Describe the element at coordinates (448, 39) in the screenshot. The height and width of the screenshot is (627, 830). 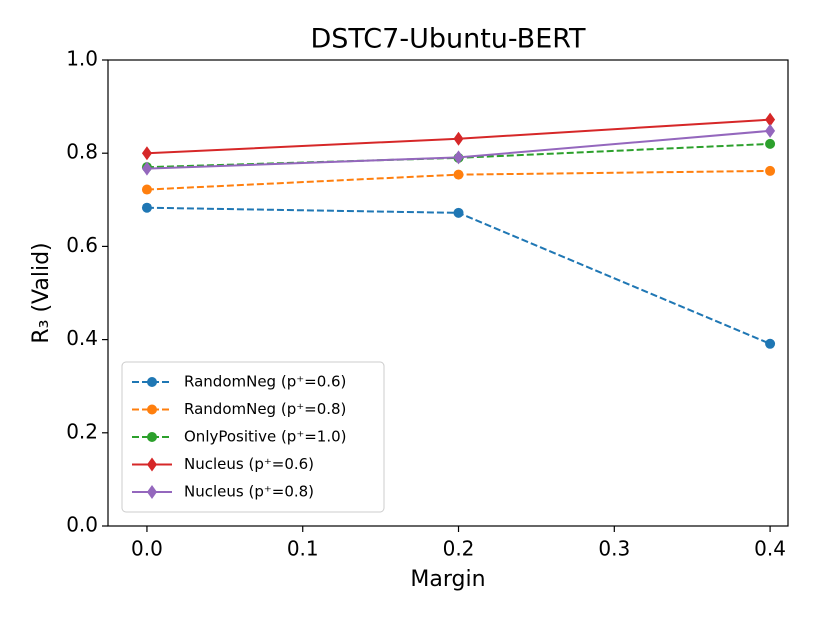
I see `chart-title: DSTC7-Ubuntu-BERT` at that location.